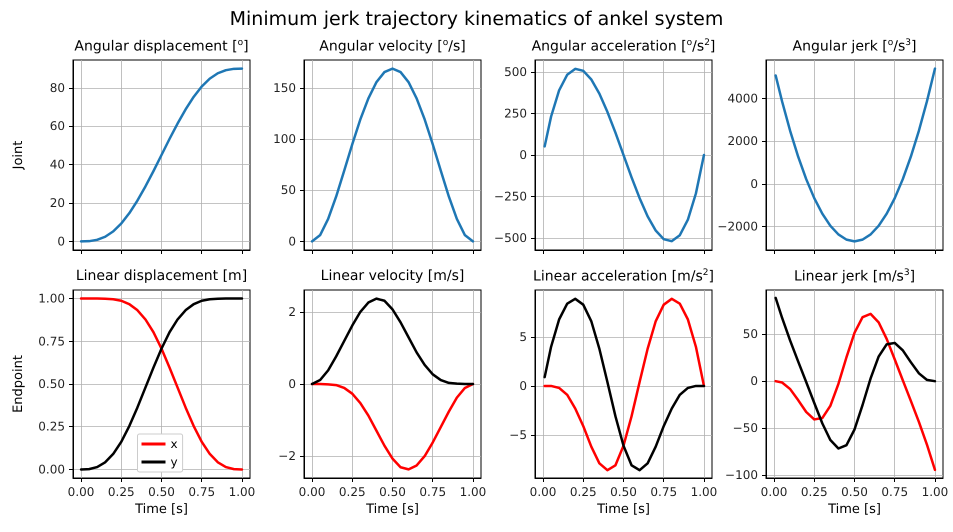 The height and width of the screenshot is (532, 953). What do you see at coordinates (51, 427) in the screenshot?
I see `y-tick-label: 0.25` at bounding box center [51, 427].